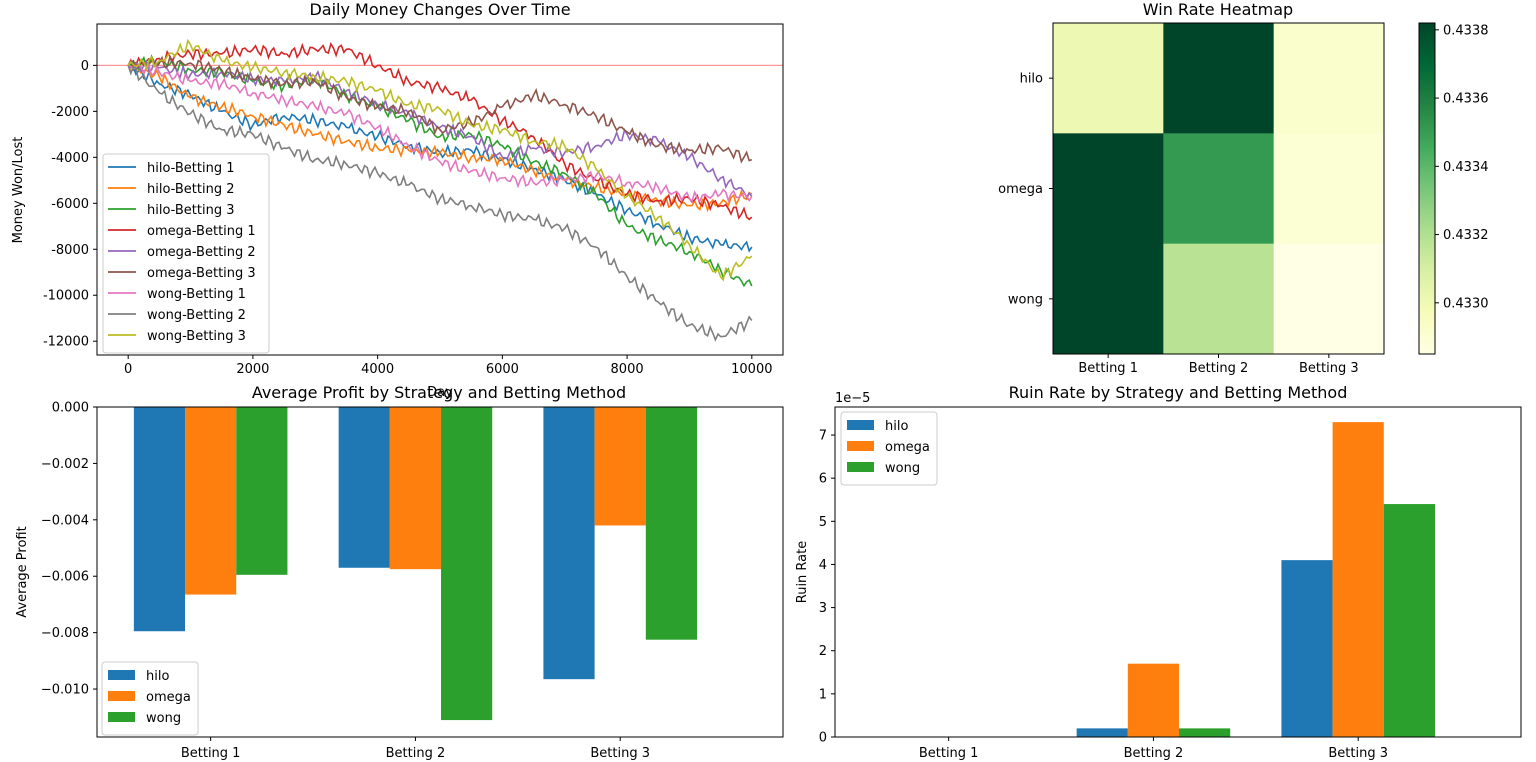 Image resolution: width=1536 pixels, height=762 pixels. Describe the element at coordinates (252, 369) in the screenshot. I see `x-tick-label: 2000` at that location.